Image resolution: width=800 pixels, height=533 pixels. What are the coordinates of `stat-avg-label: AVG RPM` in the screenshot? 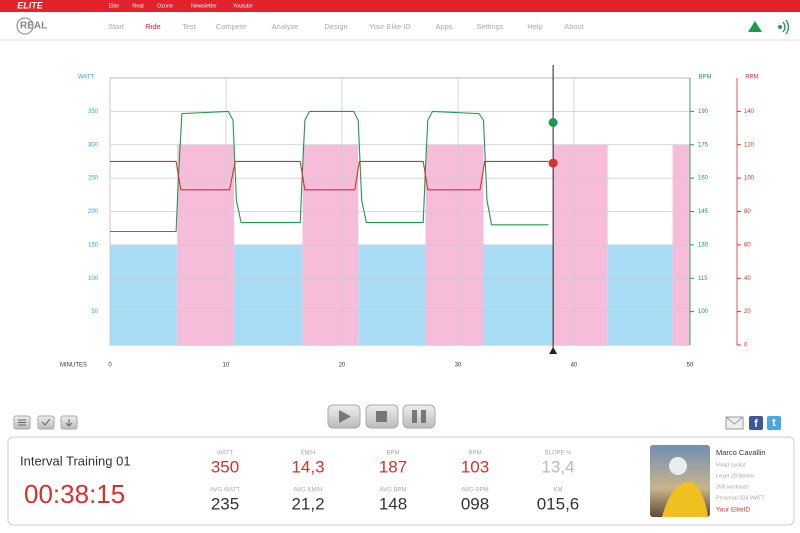 It's located at (474, 491).